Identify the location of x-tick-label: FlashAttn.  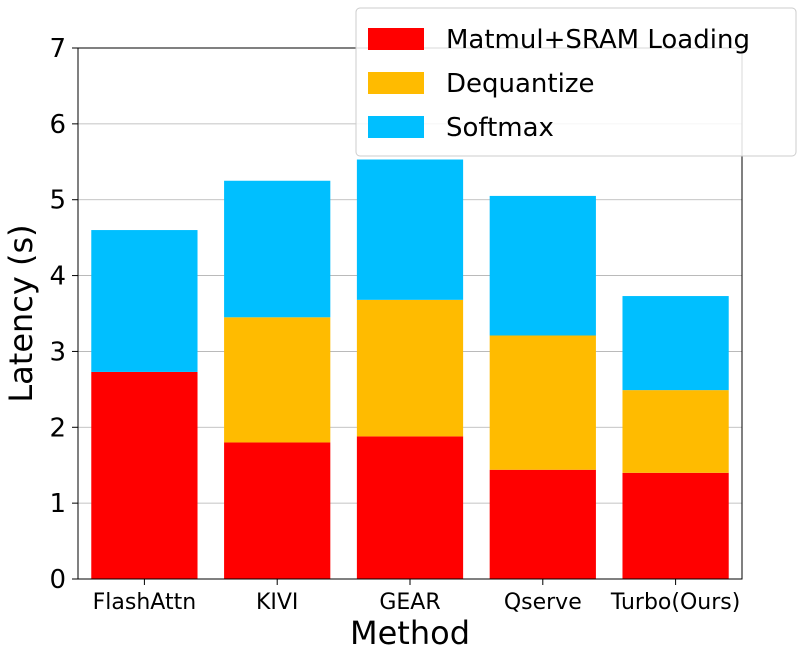
(145, 602).